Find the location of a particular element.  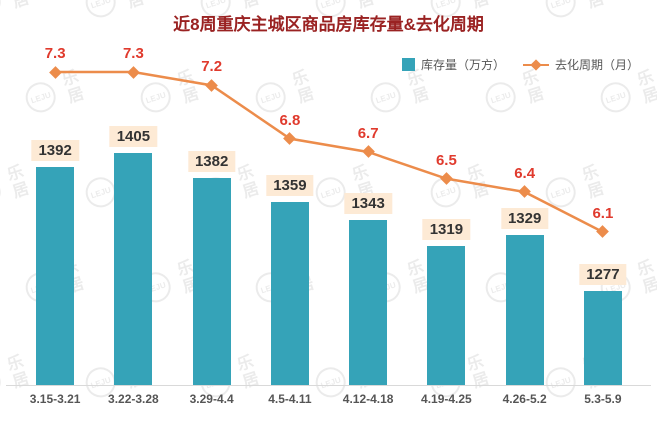

cycle-value-label: 7.2 is located at coordinates (212, 67).